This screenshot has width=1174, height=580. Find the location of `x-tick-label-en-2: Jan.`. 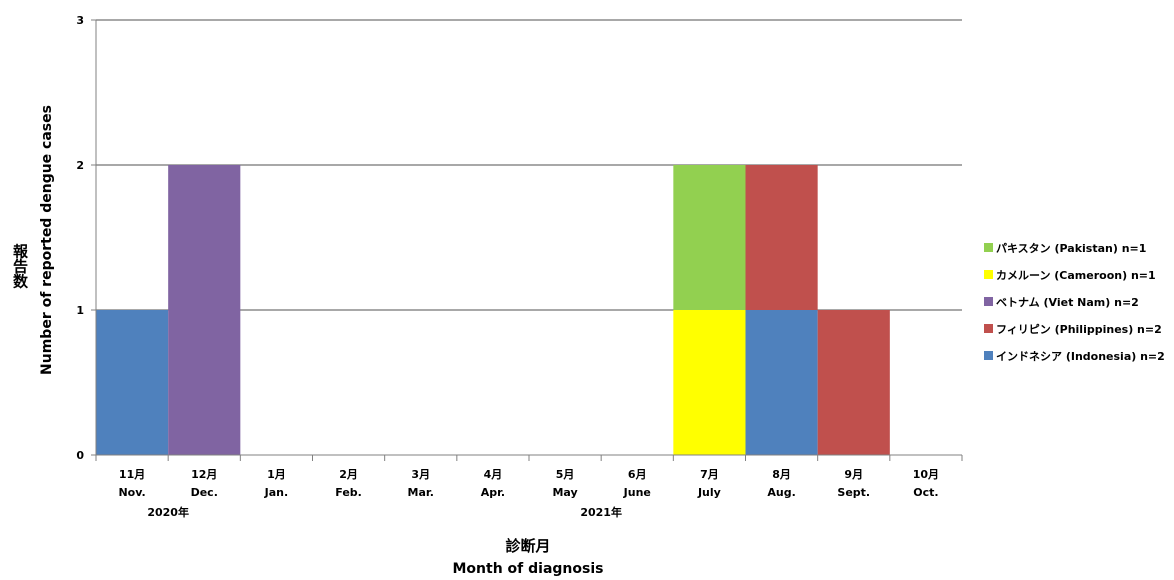

x-tick-label-en-2: Jan. is located at coordinates (276, 492).